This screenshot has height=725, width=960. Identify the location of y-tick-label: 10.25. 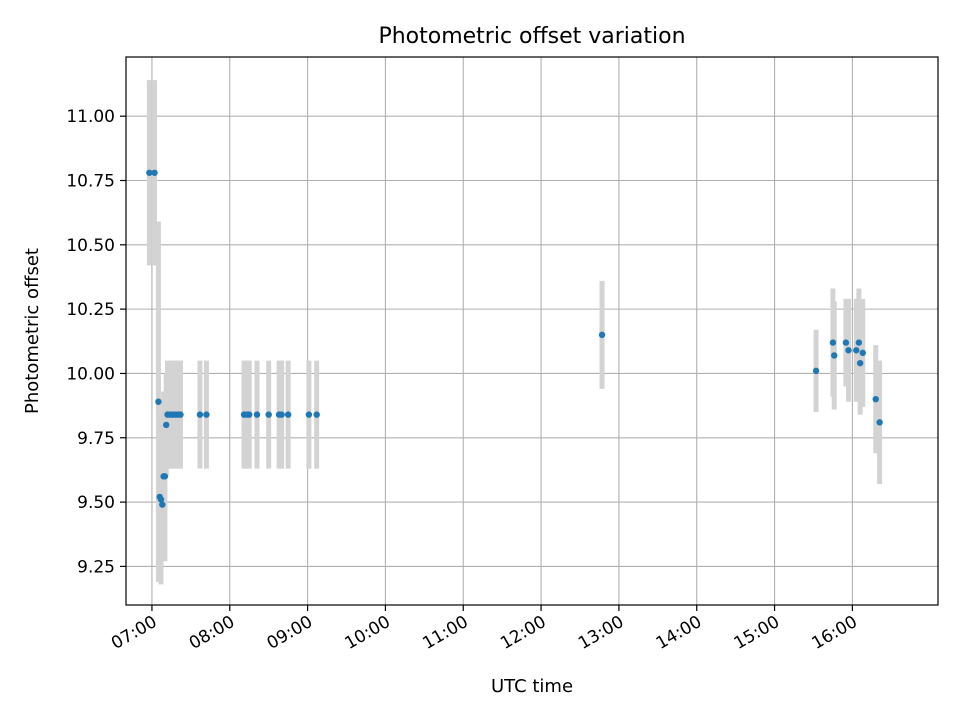
(90, 310).